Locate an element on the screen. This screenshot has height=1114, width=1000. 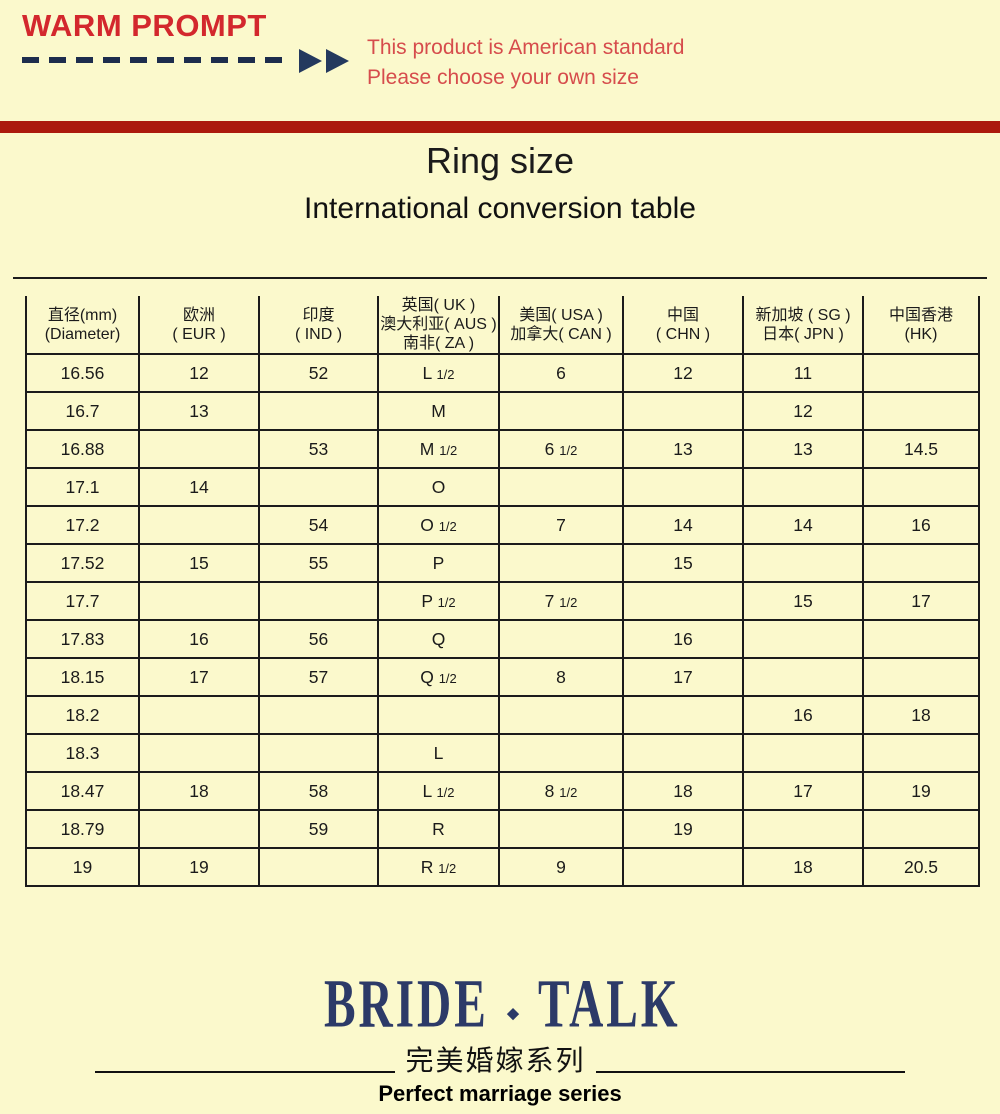
table-cell: 8 is located at coordinates (561, 677).